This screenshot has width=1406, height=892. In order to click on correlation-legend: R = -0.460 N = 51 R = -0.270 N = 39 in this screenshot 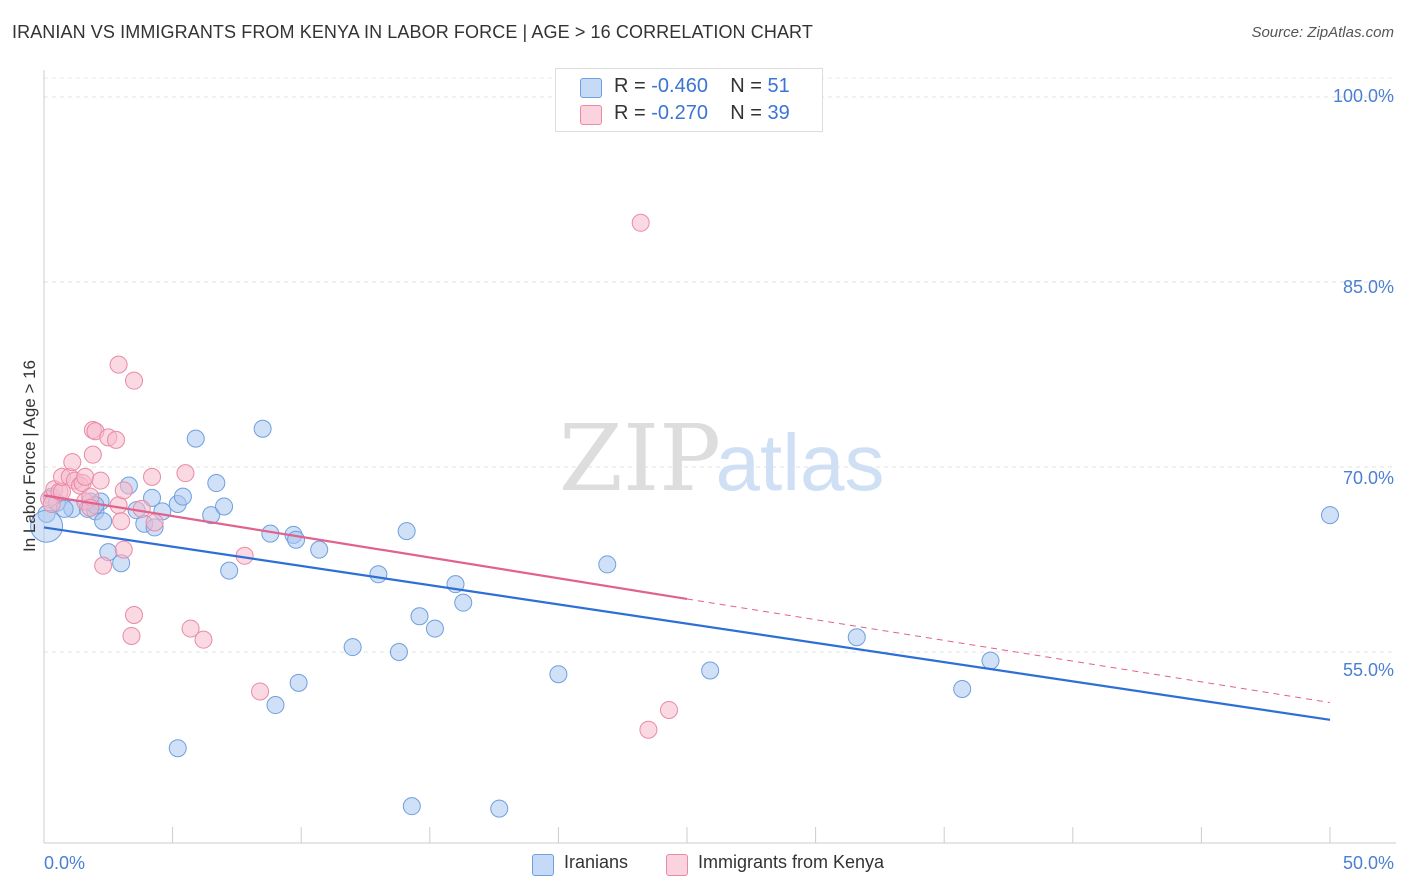, I will do `click(689, 100)`.